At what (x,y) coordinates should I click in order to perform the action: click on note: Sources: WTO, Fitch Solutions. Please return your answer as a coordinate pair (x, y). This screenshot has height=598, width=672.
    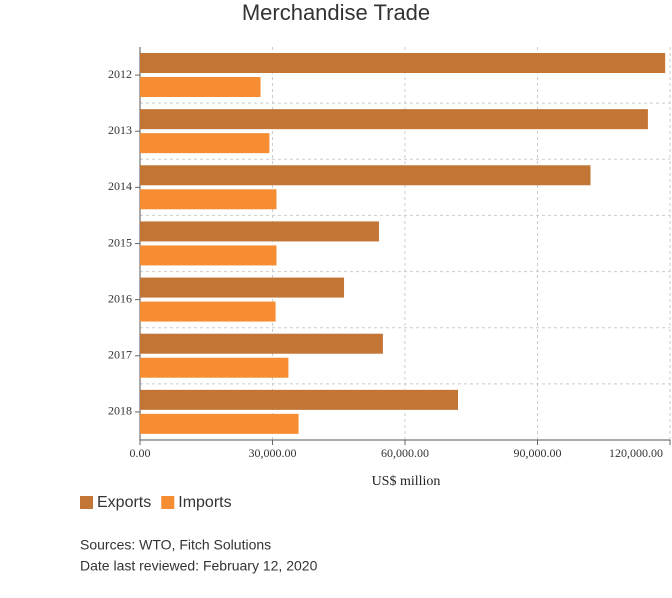
    Looking at the image, I should click on (175, 545).